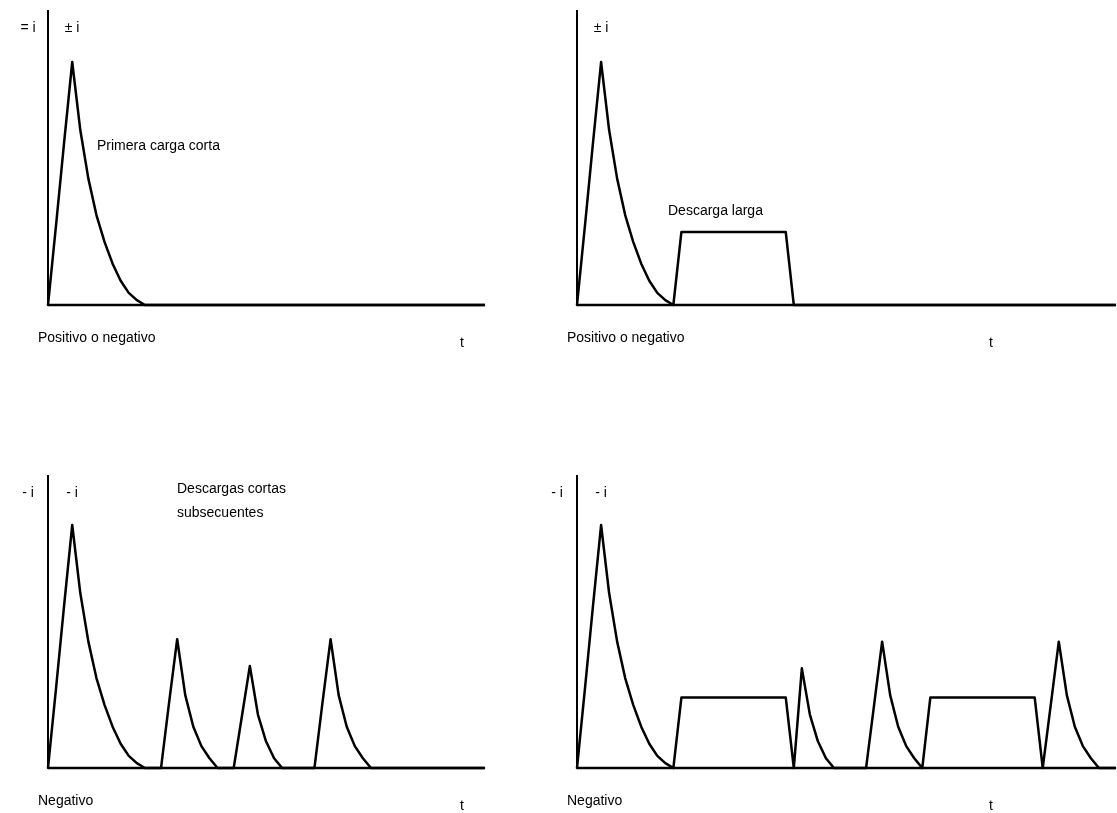  I want to click on text: Descargas cortas subsecuentes, so click(231, 500).